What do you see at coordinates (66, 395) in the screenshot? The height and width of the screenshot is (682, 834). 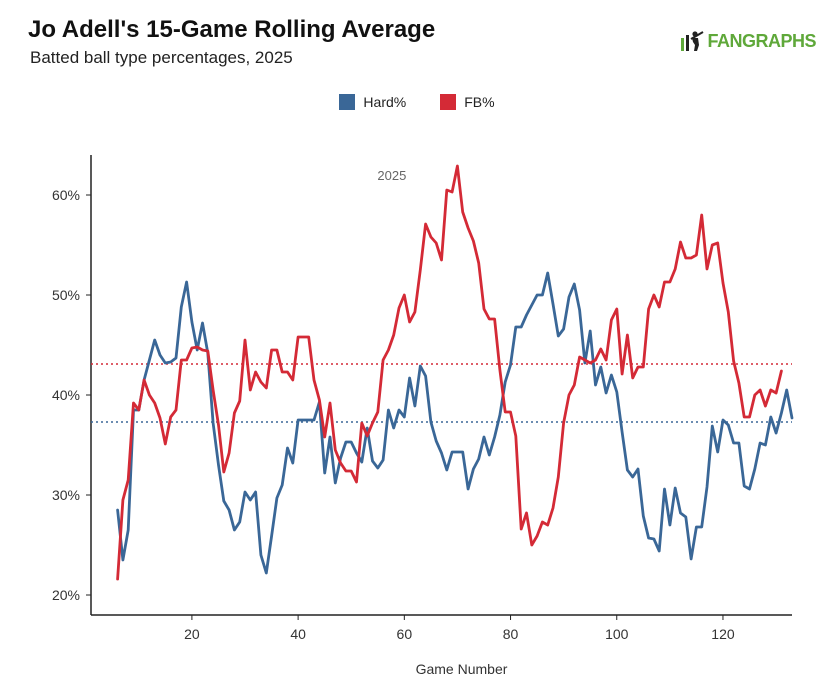 I see `y-tick-label: 40%` at bounding box center [66, 395].